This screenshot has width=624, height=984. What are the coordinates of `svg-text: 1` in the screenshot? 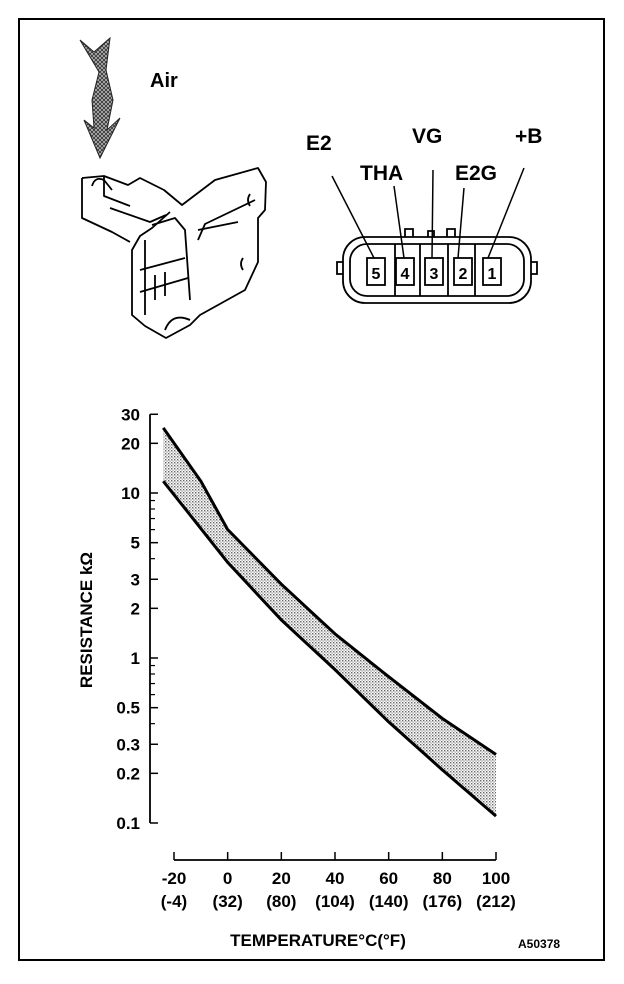 It's located at (492, 274).